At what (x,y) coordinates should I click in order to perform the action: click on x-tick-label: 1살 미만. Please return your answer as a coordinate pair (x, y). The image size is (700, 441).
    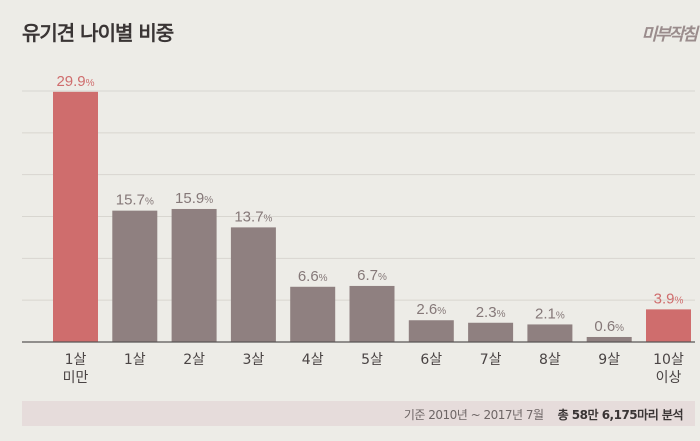
    Looking at the image, I should click on (76, 369).